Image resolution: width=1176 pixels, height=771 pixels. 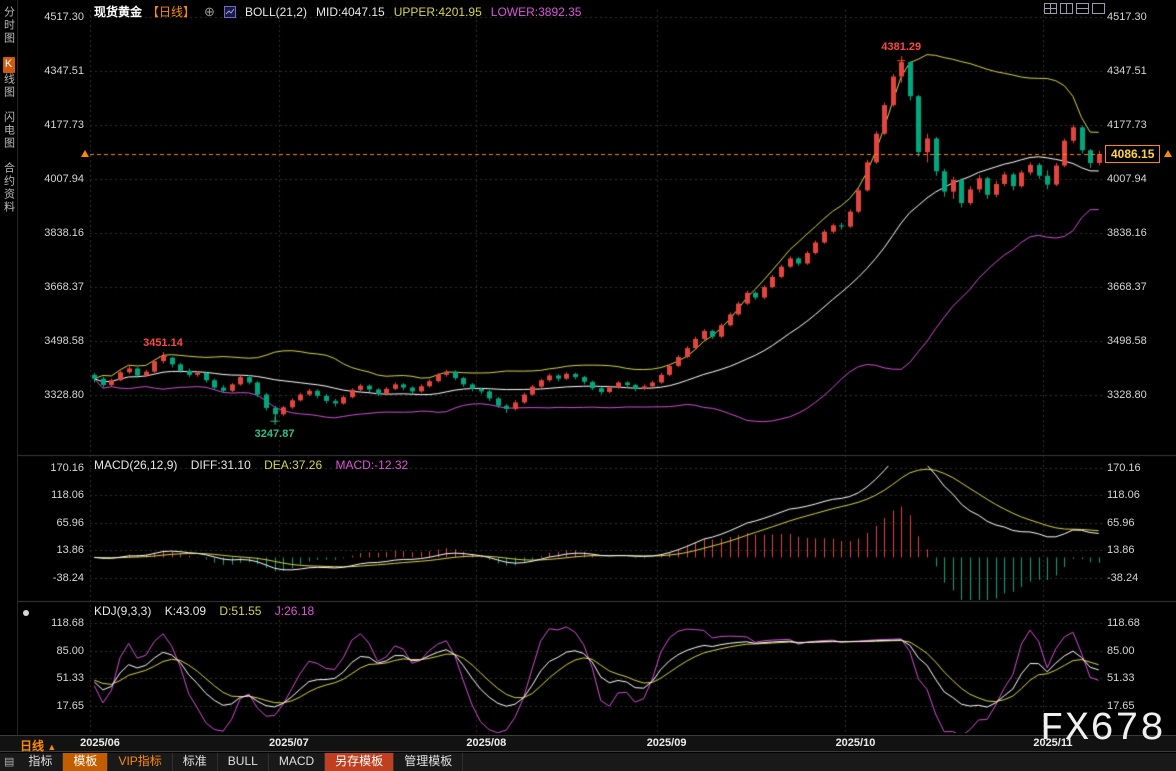 What do you see at coordinates (209, 11) in the screenshot?
I see `crosshair-icon: ⊕` at bounding box center [209, 11].